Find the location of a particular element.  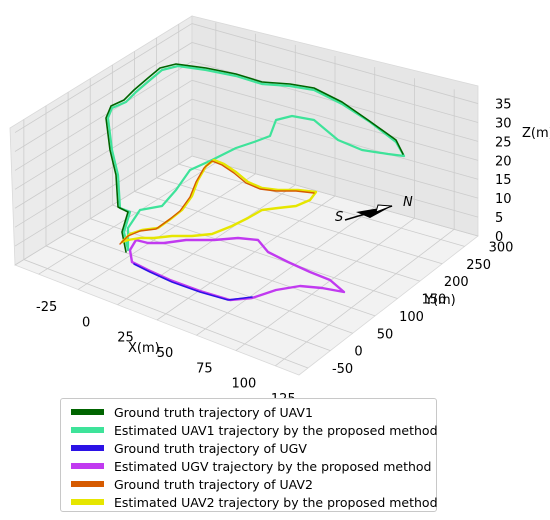

z-tick-1: 5 is located at coordinates (499, 218).